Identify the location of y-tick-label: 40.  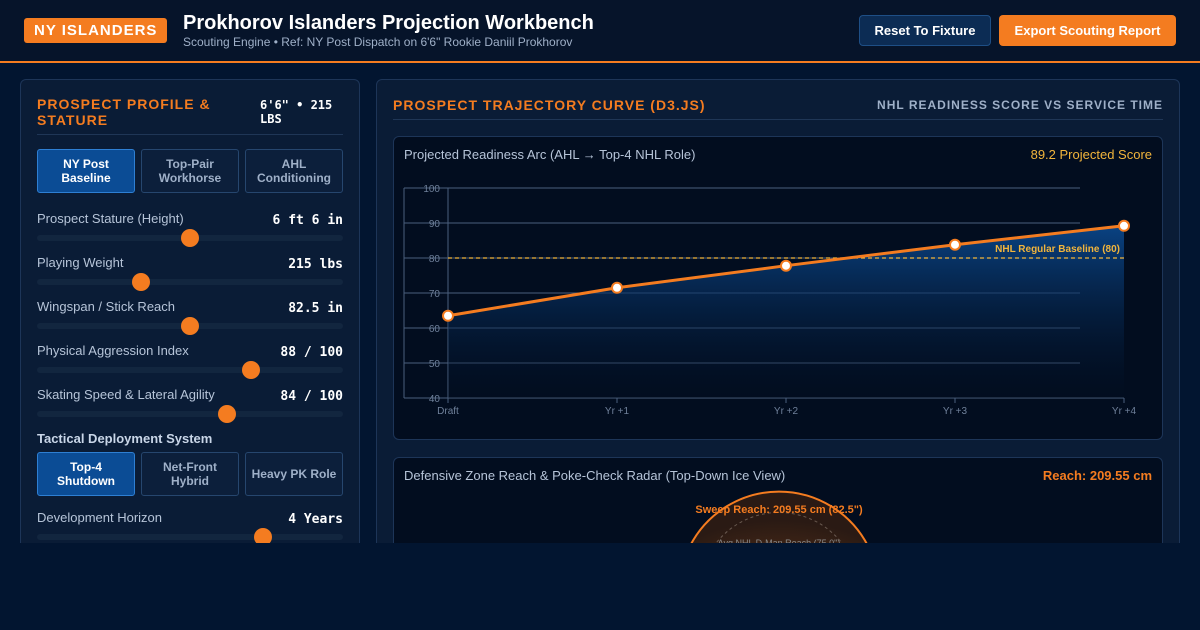
(435, 399).